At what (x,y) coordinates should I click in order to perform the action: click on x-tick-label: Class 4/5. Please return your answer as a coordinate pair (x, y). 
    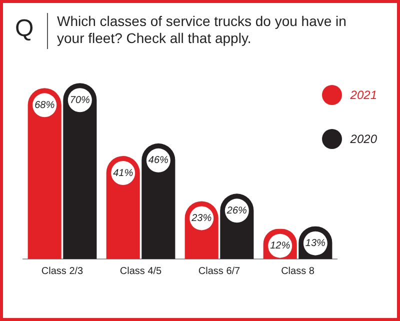
    Looking at the image, I should click on (141, 271).